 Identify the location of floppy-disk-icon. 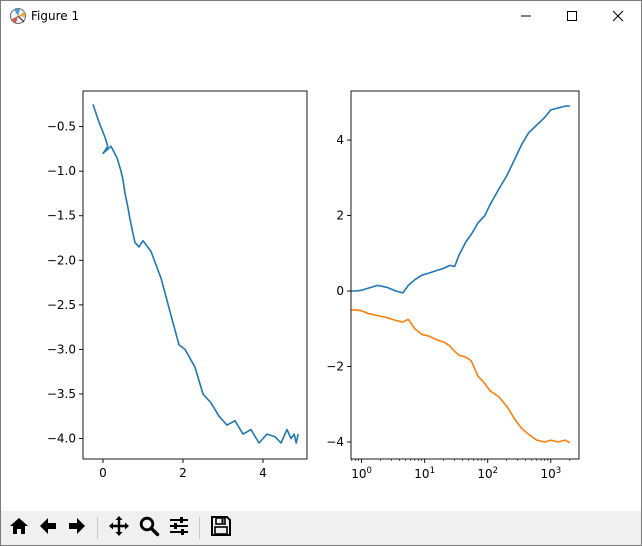
(221, 528).